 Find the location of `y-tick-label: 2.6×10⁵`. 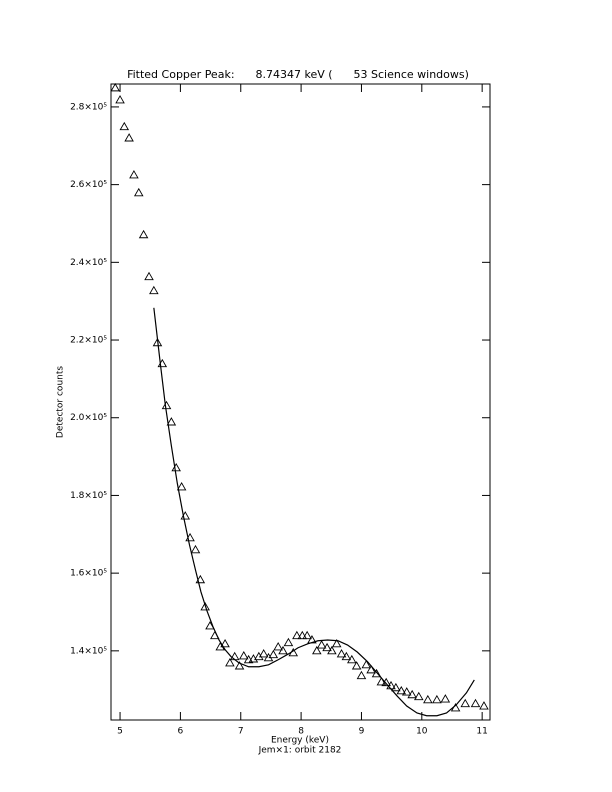

y-tick-label: 2.6×10⁵ is located at coordinates (88, 185).